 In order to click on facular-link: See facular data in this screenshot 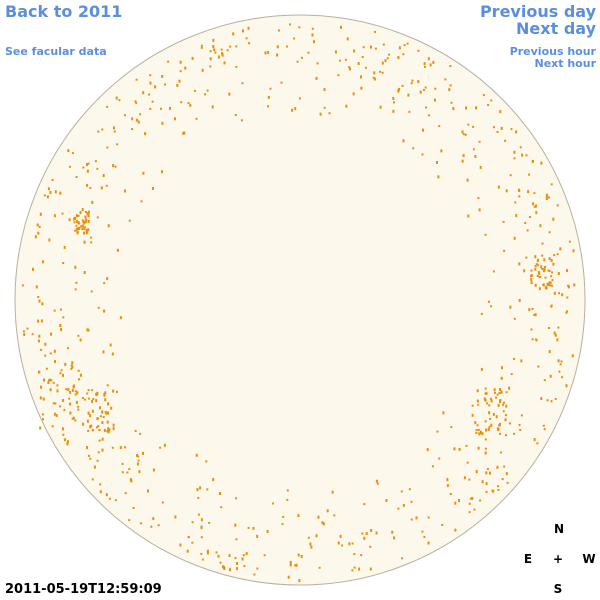, I will do `click(56, 51)`.